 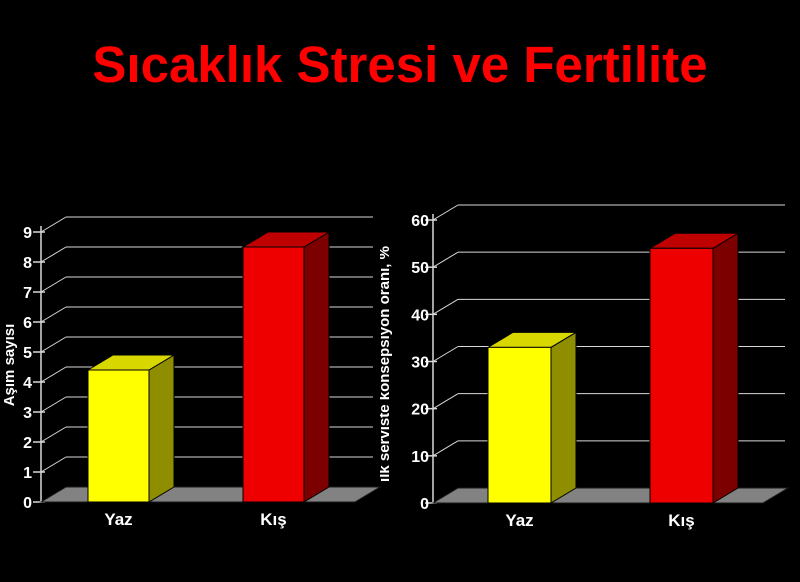 What do you see at coordinates (27, 353) in the screenshot?
I see `y-tick-label: 5` at bounding box center [27, 353].